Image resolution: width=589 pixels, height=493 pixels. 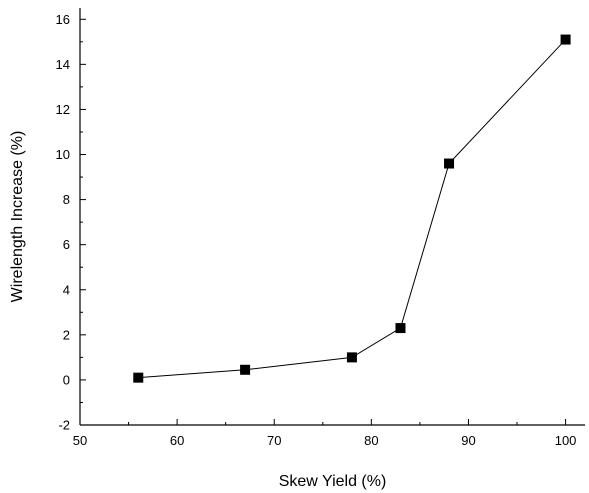 I want to click on y-tick-label: 10, so click(x=63, y=154).